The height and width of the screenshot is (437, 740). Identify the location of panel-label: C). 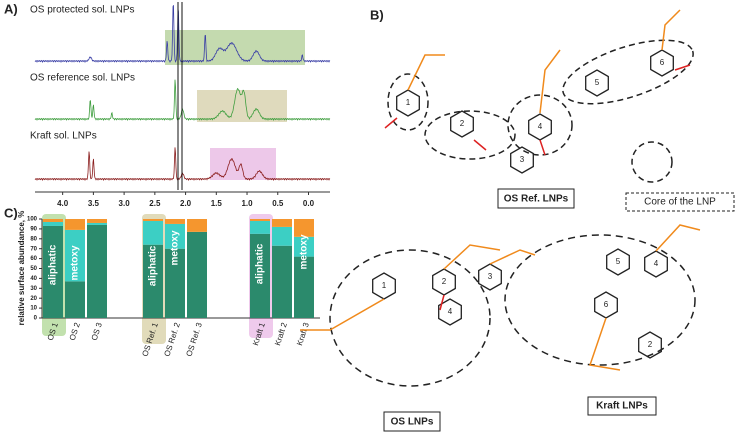
(11, 212).